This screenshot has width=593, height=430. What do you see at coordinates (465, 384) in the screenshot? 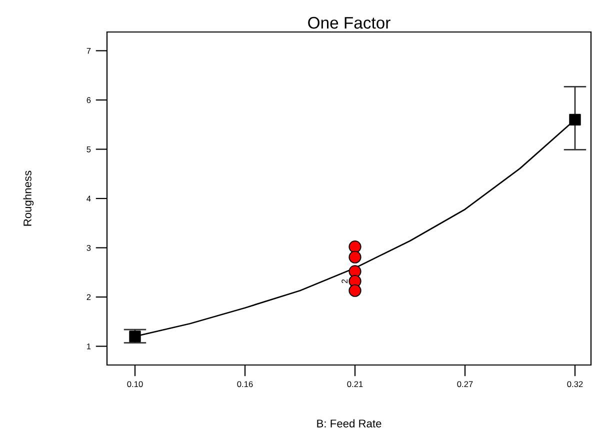
I see `x-tick-label: 0.27` at bounding box center [465, 384].